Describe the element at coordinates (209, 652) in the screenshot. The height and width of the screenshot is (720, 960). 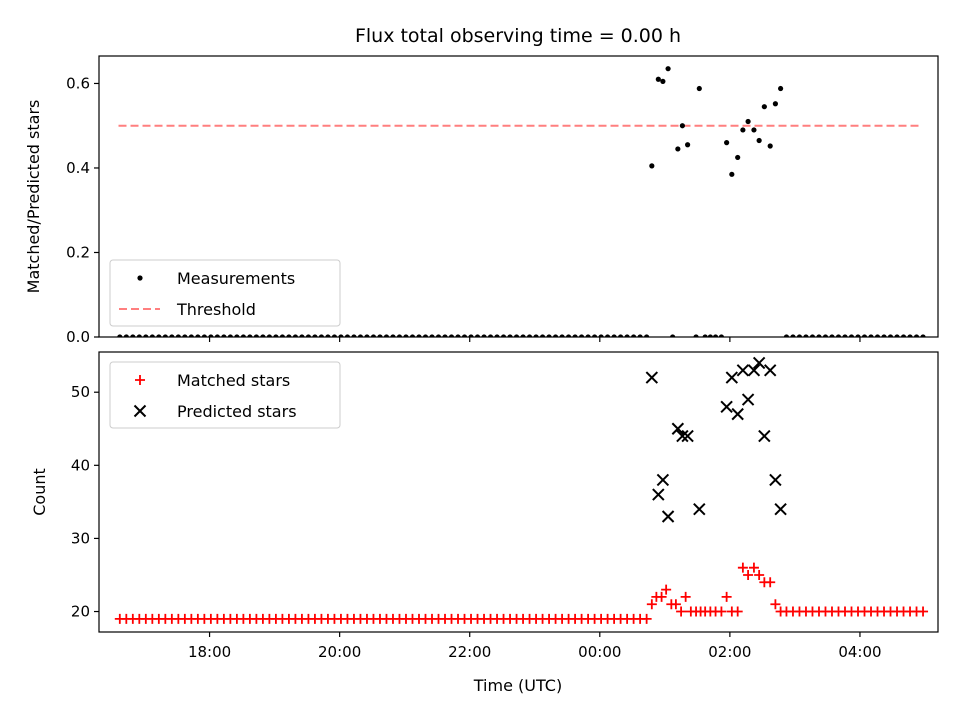
I see `x-tick-label: 18:00` at that location.